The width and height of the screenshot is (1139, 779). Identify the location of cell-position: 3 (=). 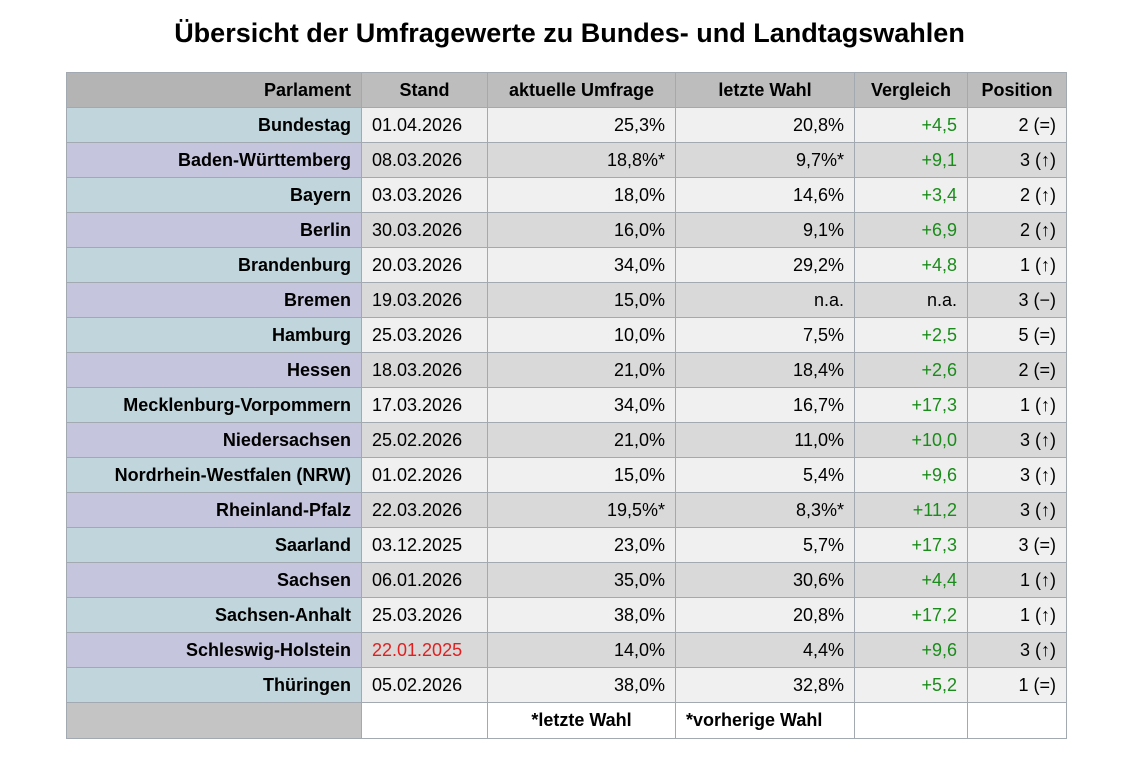
(1017, 545).